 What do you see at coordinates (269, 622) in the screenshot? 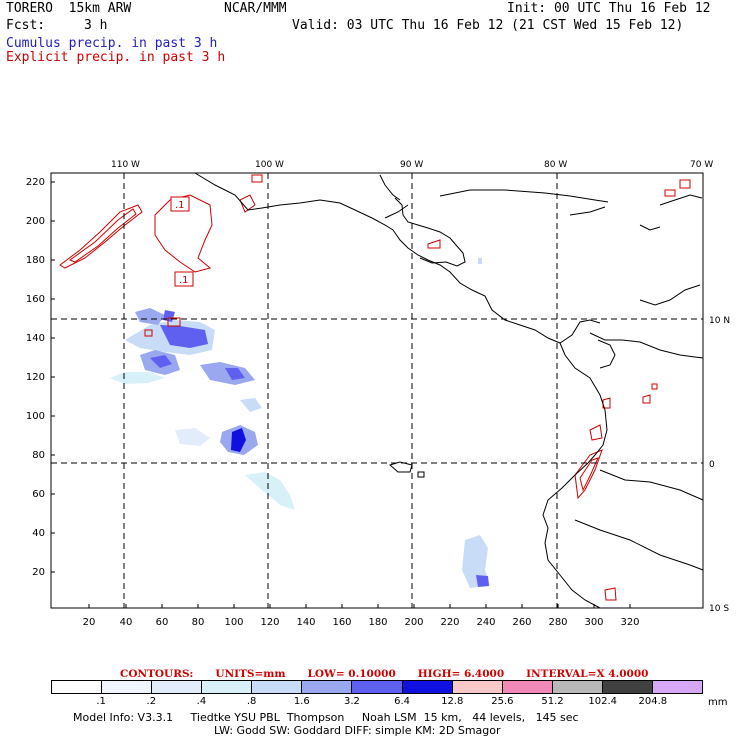
I see `x-tick-label: 120` at bounding box center [269, 622].